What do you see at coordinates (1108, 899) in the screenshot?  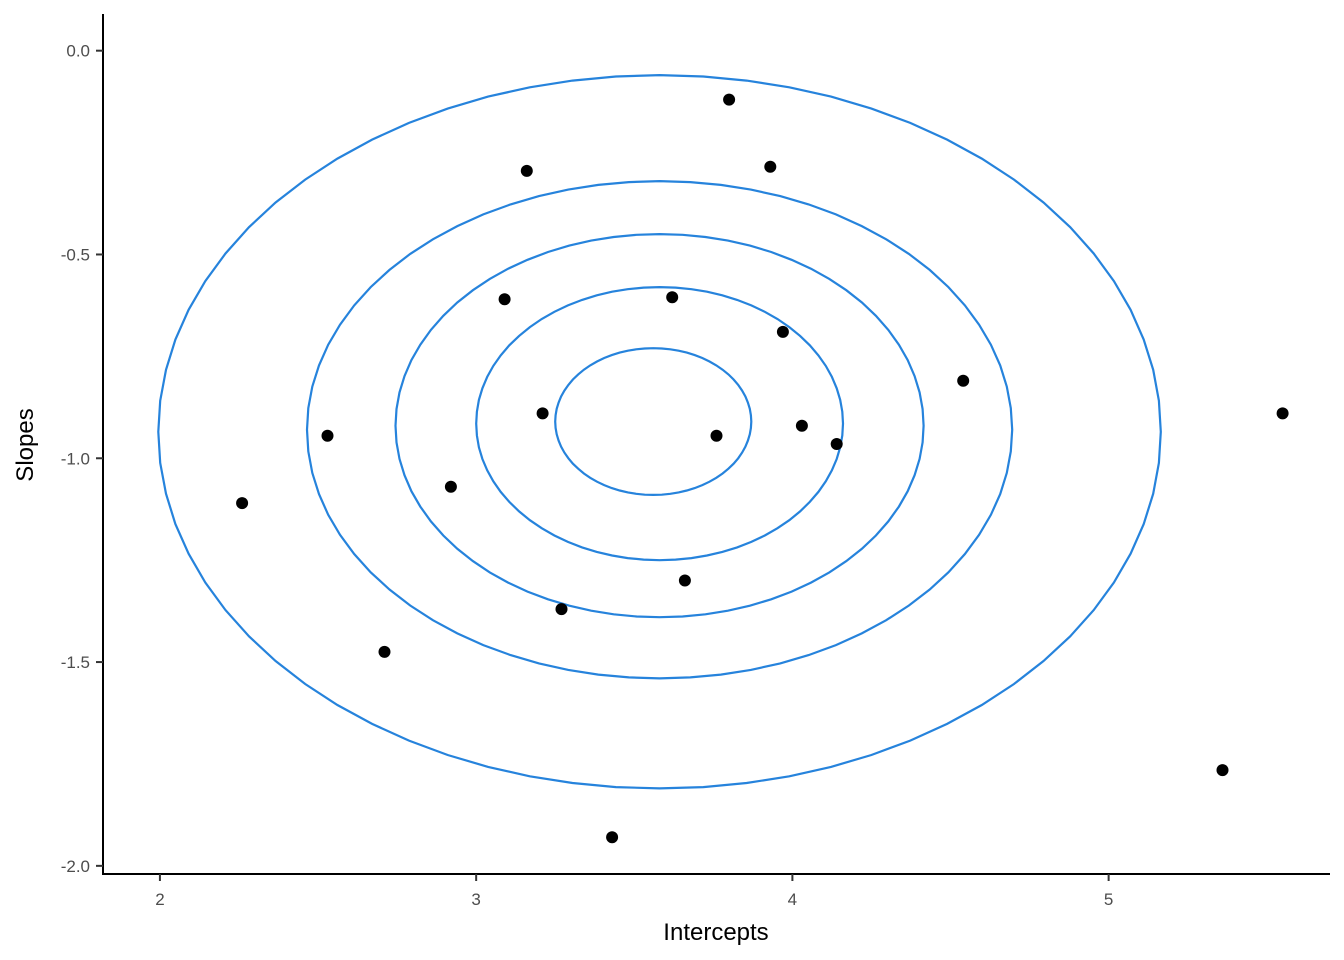 I see `x-tick-label: 5` at bounding box center [1108, 899].